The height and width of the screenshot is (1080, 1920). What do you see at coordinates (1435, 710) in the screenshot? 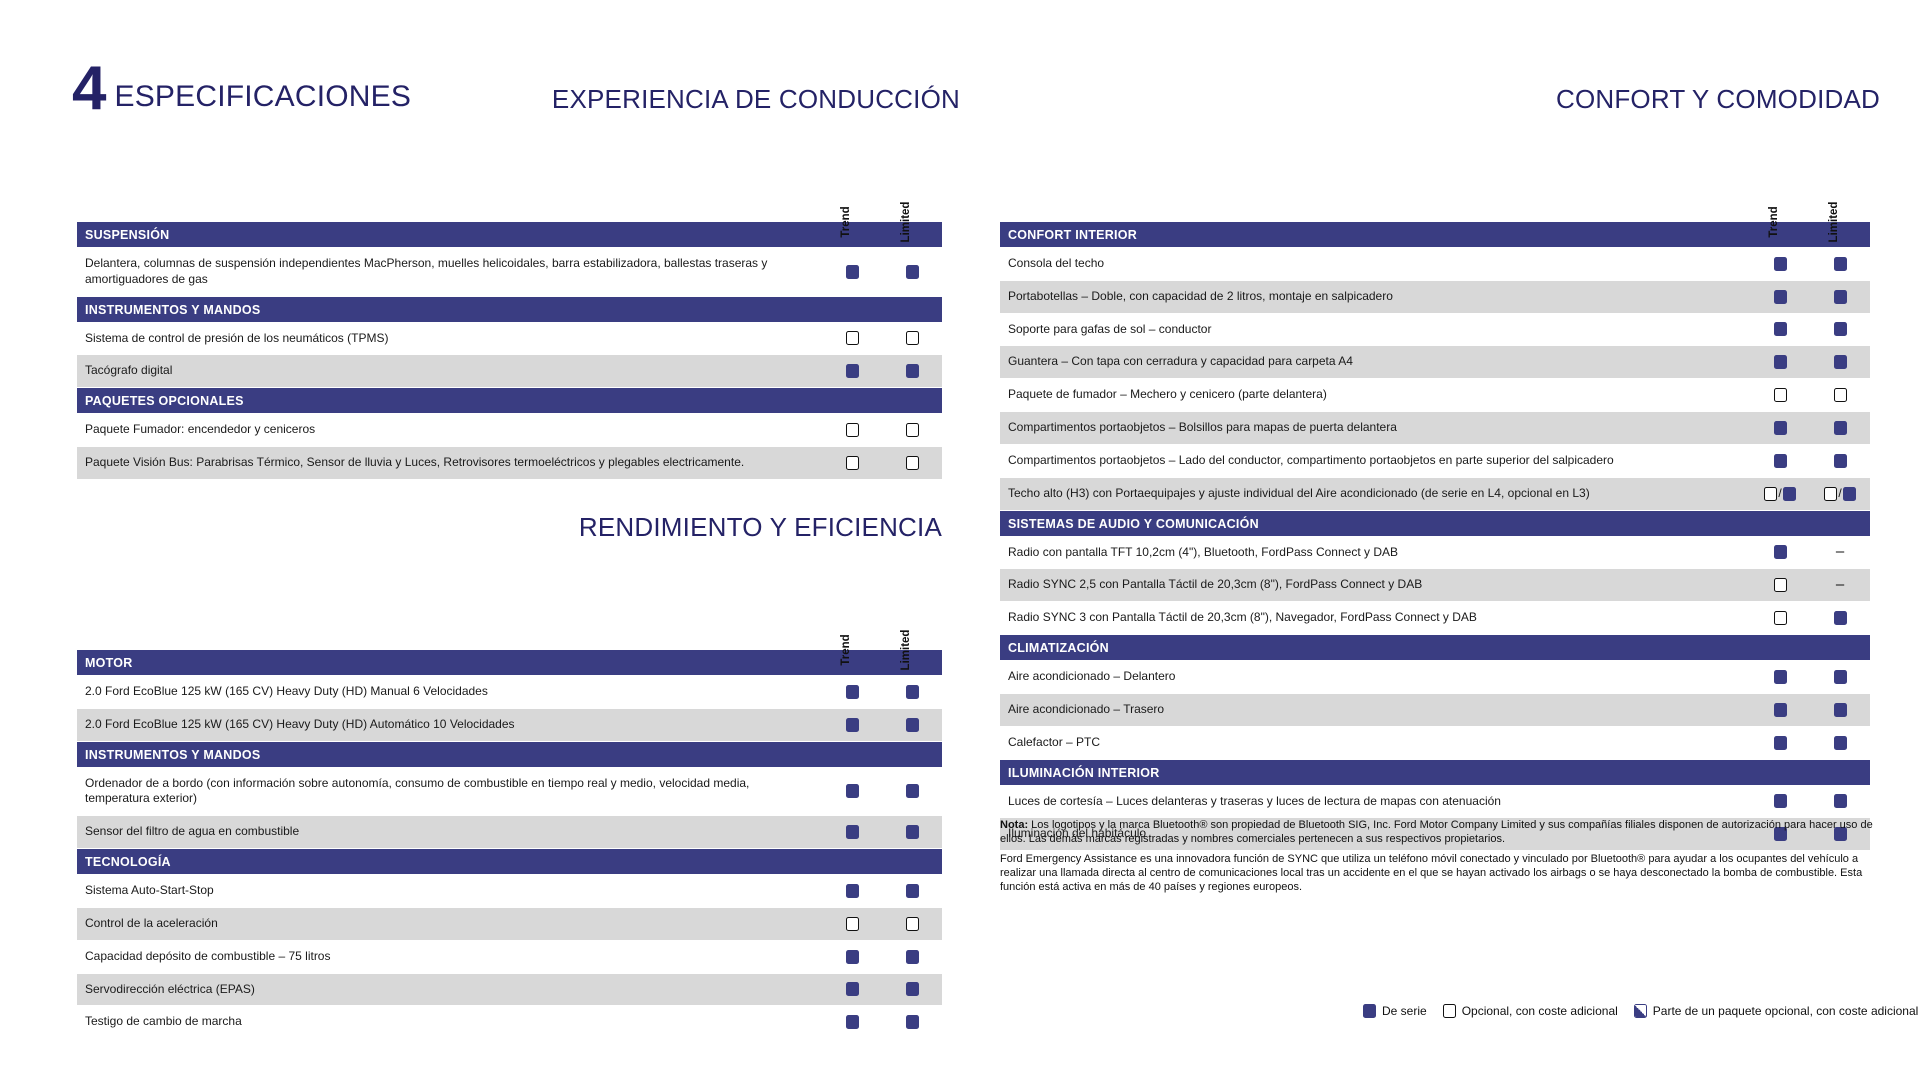
I see `table-row: Aire acondicionado – Trasero` at bounding box center [1435, 710].